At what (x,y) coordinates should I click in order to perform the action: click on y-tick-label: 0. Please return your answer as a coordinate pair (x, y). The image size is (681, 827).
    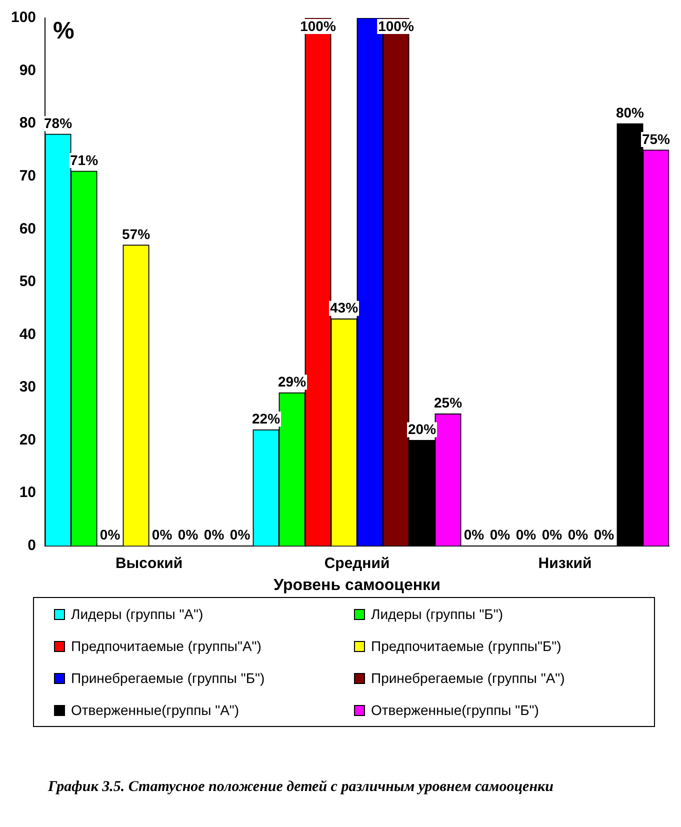
    Looking at the image, I should click on (32, 545).